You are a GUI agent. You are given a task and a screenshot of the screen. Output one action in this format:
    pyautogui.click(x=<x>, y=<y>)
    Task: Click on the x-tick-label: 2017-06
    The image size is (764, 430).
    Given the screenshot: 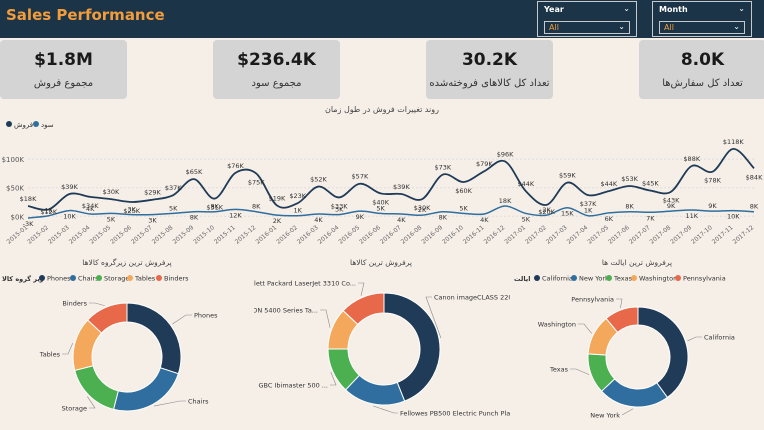 What is the action you would take?
    pyautogui.click(x=619, y=235)
    